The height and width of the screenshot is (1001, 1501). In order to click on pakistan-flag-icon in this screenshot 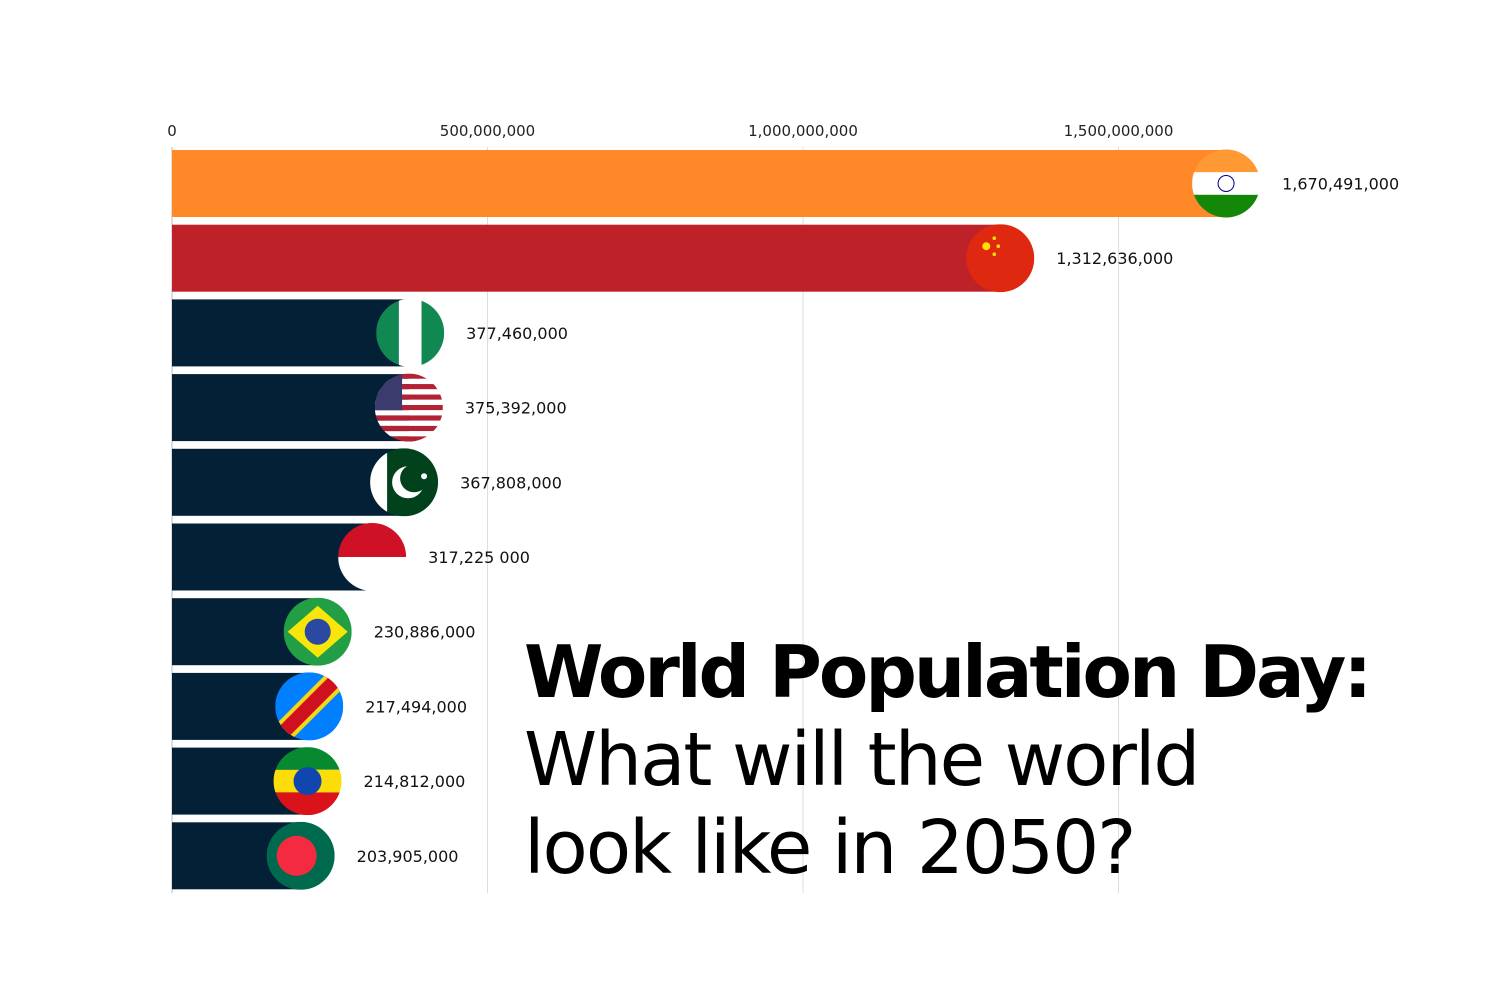, I will do `click(404, 482)`.